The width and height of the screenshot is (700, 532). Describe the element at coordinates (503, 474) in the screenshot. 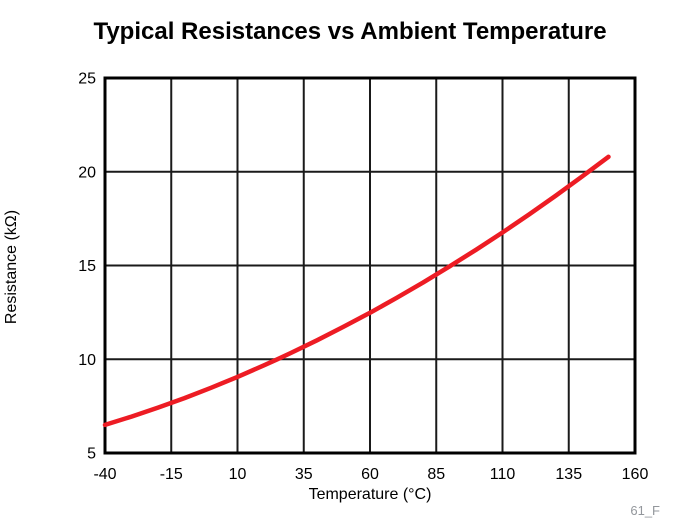

I see `x-tick-label: 110` at that location.